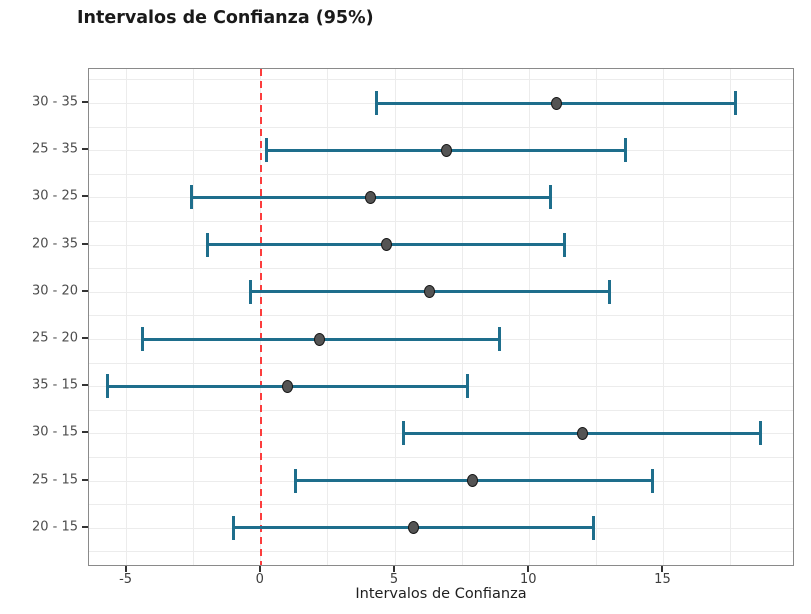  I want to click on x-tick-label: 15, so click(662, 579).